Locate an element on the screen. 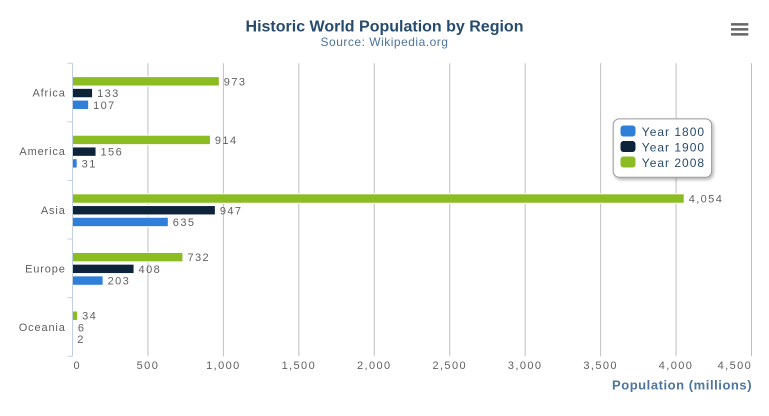  svg-text: 500 is located at coordinates (148, 366).